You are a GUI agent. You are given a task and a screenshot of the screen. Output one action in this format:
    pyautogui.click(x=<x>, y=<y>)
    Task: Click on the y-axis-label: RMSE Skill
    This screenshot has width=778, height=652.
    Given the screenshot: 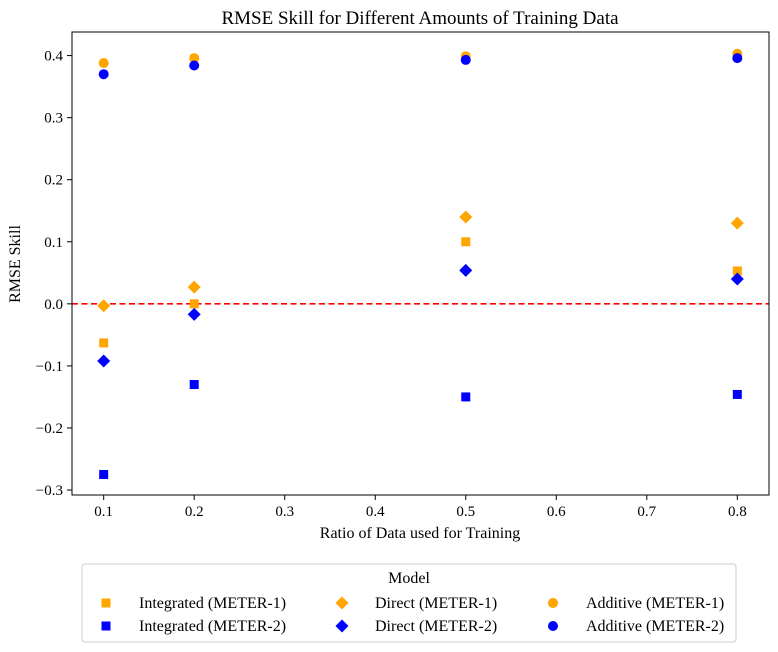 What is the action you would take?
    pyautogui.click(x=15, y=264)
    